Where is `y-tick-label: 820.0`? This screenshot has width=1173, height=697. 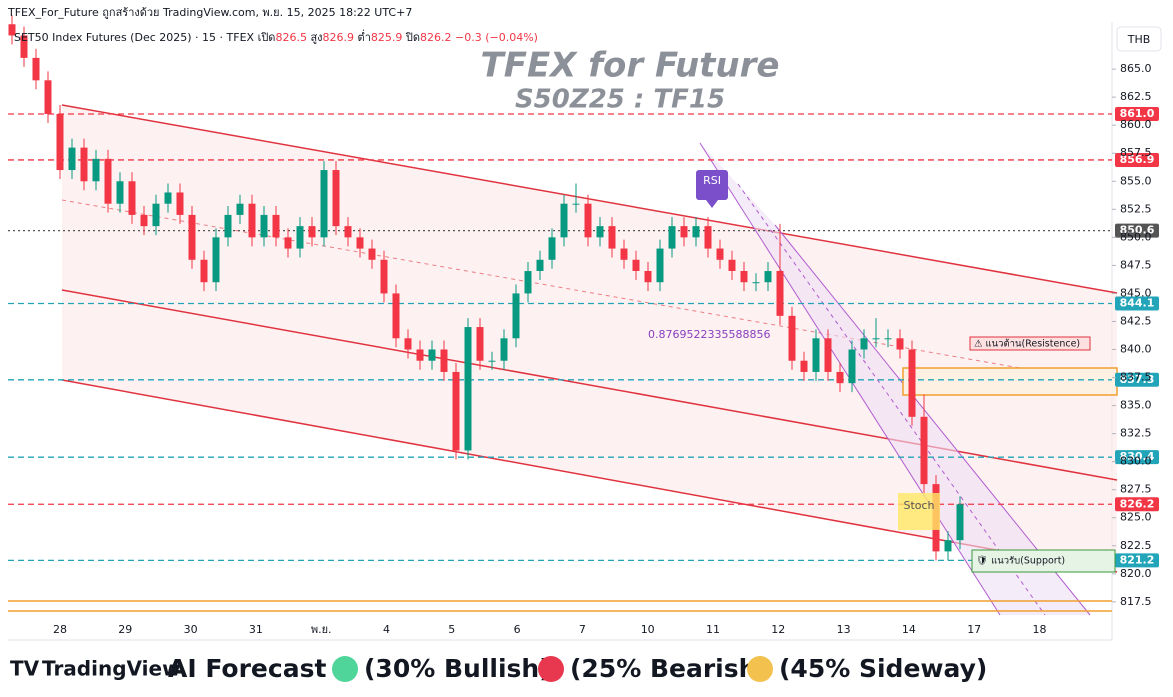
y-tick-label: 820.0 is located at coordinates (1136, 573).